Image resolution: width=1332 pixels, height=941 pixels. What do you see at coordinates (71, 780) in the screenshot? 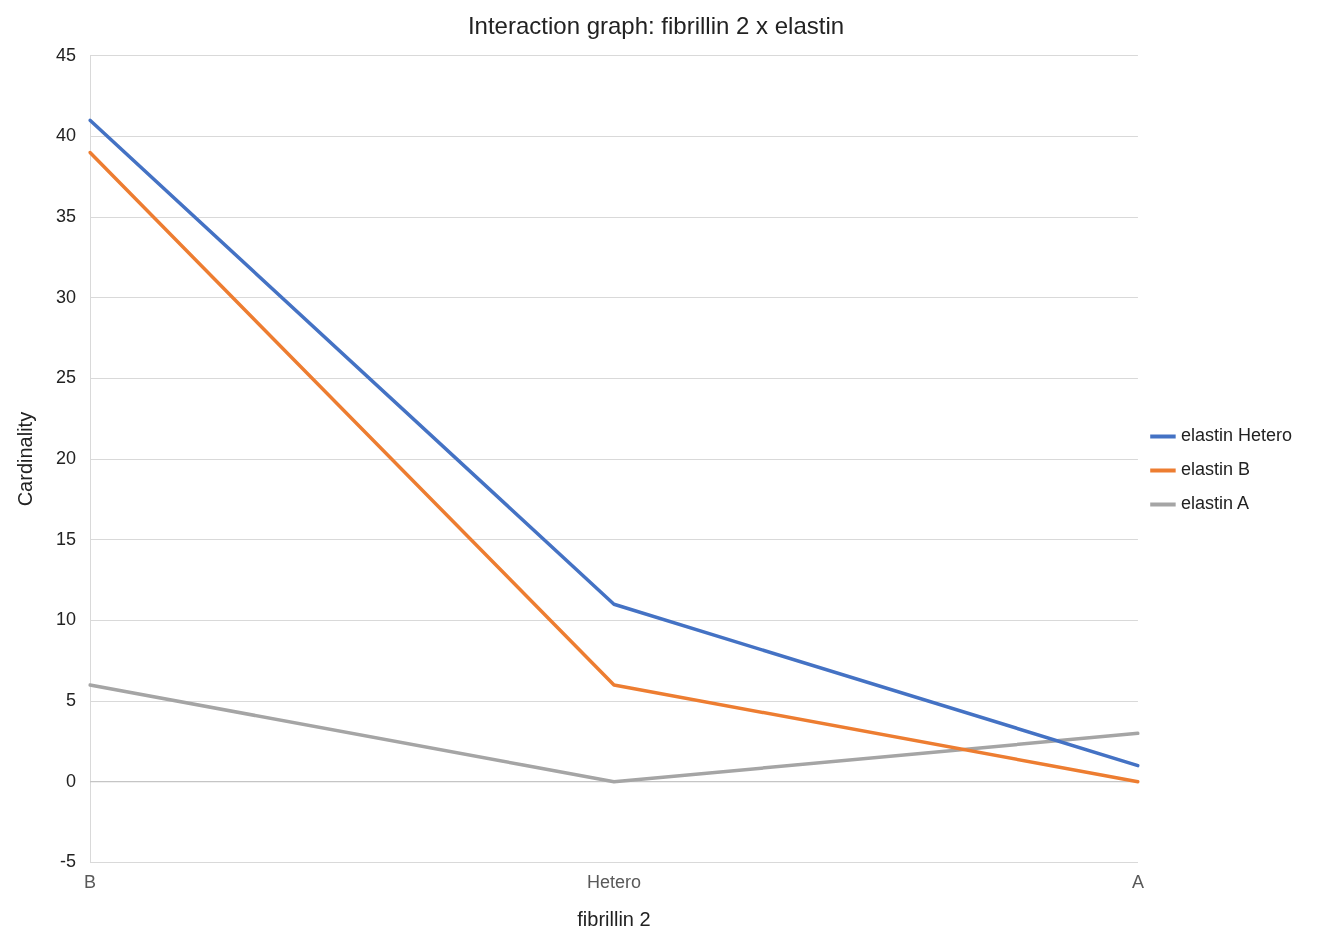
I see `y-tick-label: 0` at bounding box center [71, 780].